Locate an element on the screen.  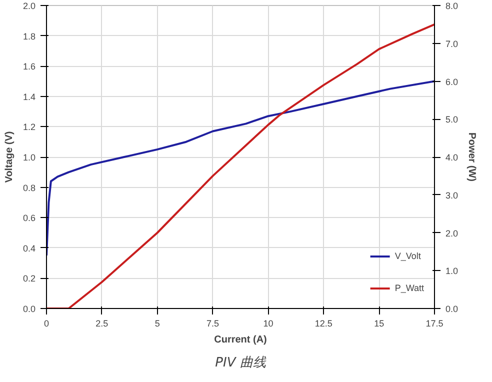
y-tick-label: 1.4 is located at coordinates (29, 97).